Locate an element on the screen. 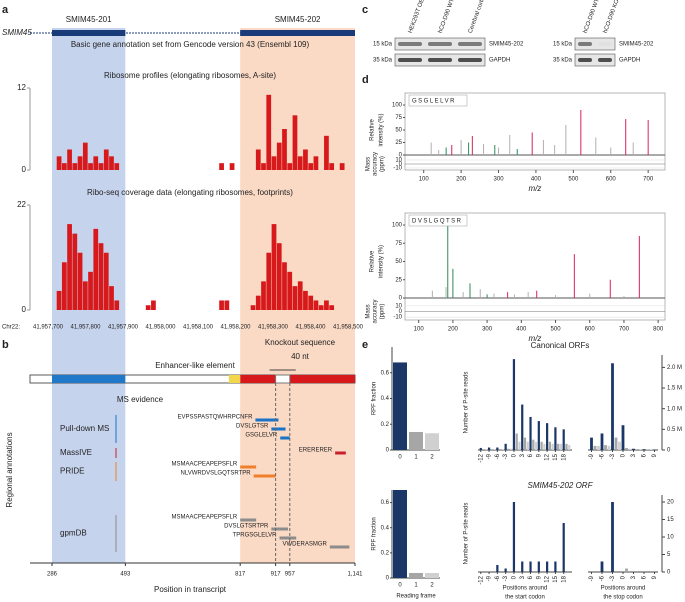  ms-source: PRIDE is located at coordinates (72, 471).